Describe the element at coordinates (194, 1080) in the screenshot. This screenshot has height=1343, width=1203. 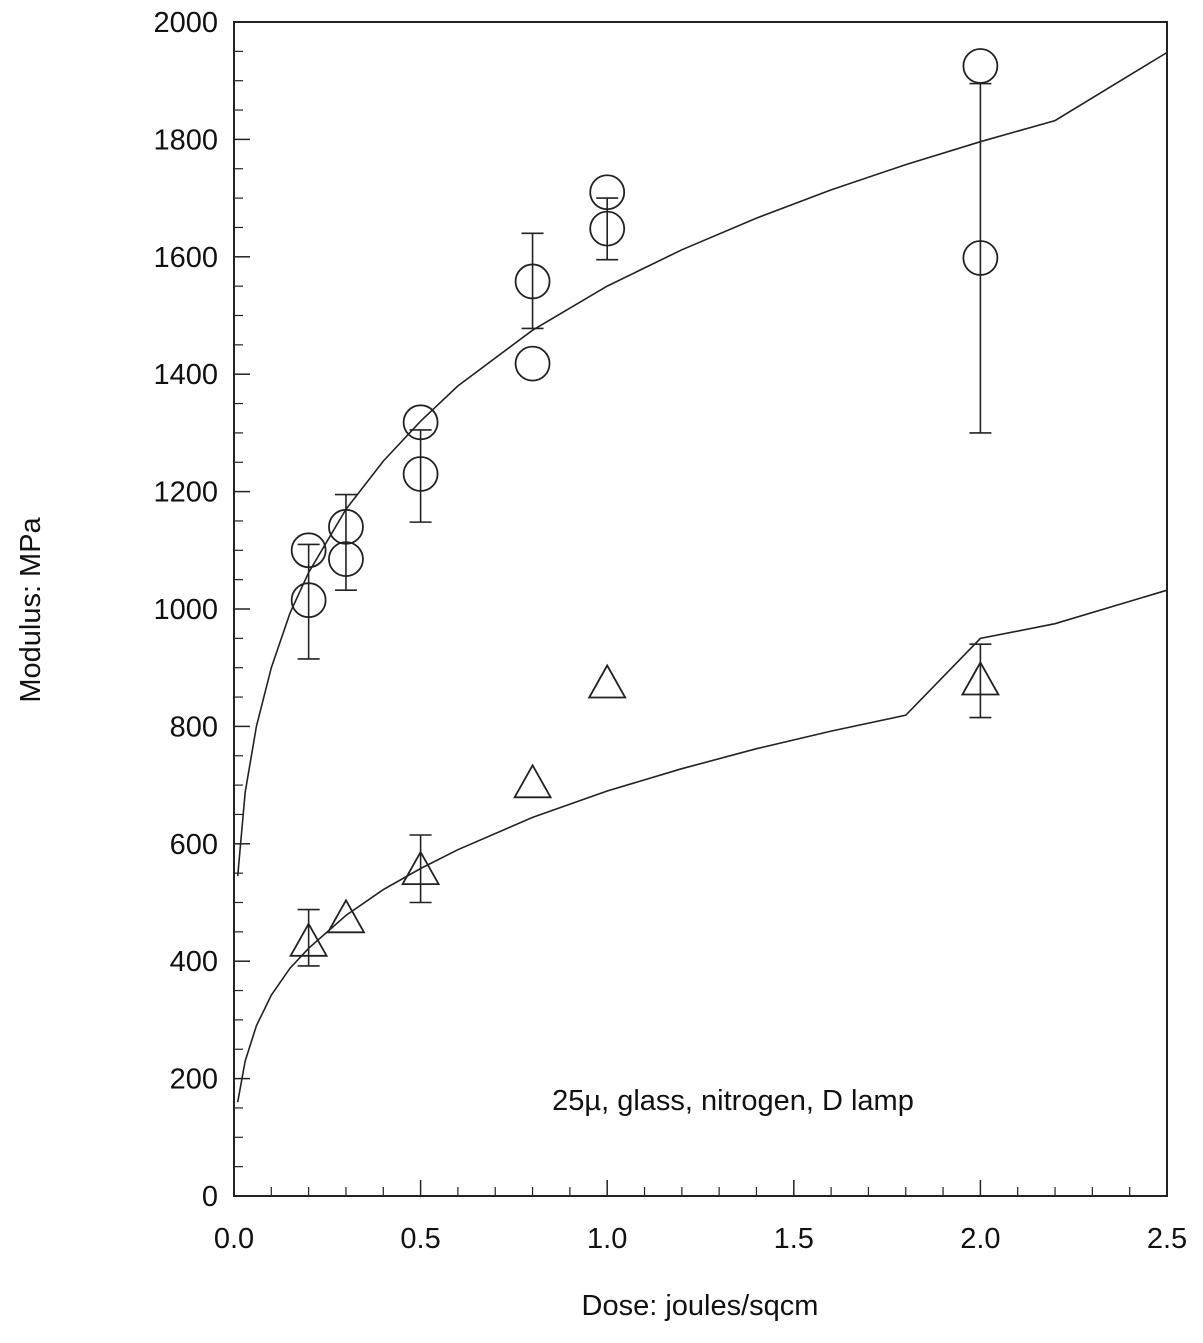
I see `y-tick-label: 200` at that location.